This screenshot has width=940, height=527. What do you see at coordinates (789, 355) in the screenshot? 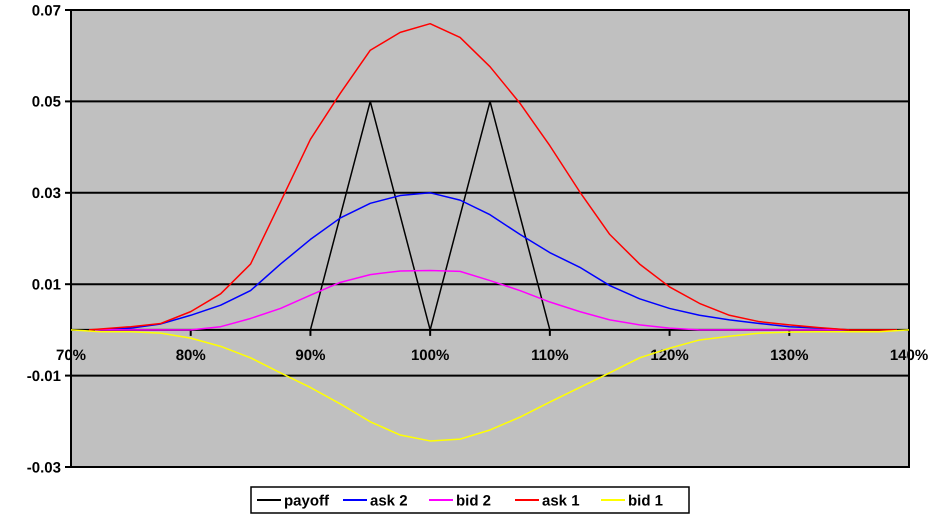
I see `x-tick-label: 130%` at bounding box center [789, 355].